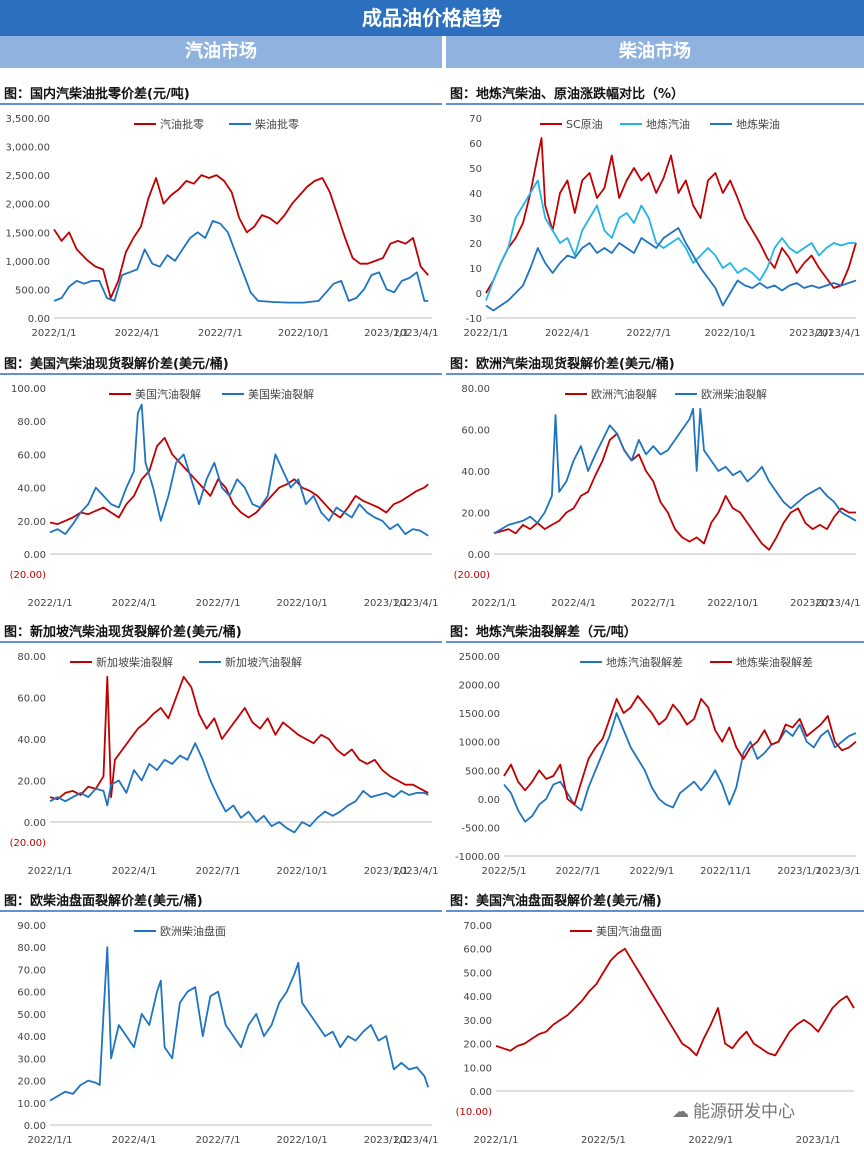  What do you see at coordinates (480, 828) in the screenshot?
I see `y-tick-label: -500.00` at bounding box center [480, 828].